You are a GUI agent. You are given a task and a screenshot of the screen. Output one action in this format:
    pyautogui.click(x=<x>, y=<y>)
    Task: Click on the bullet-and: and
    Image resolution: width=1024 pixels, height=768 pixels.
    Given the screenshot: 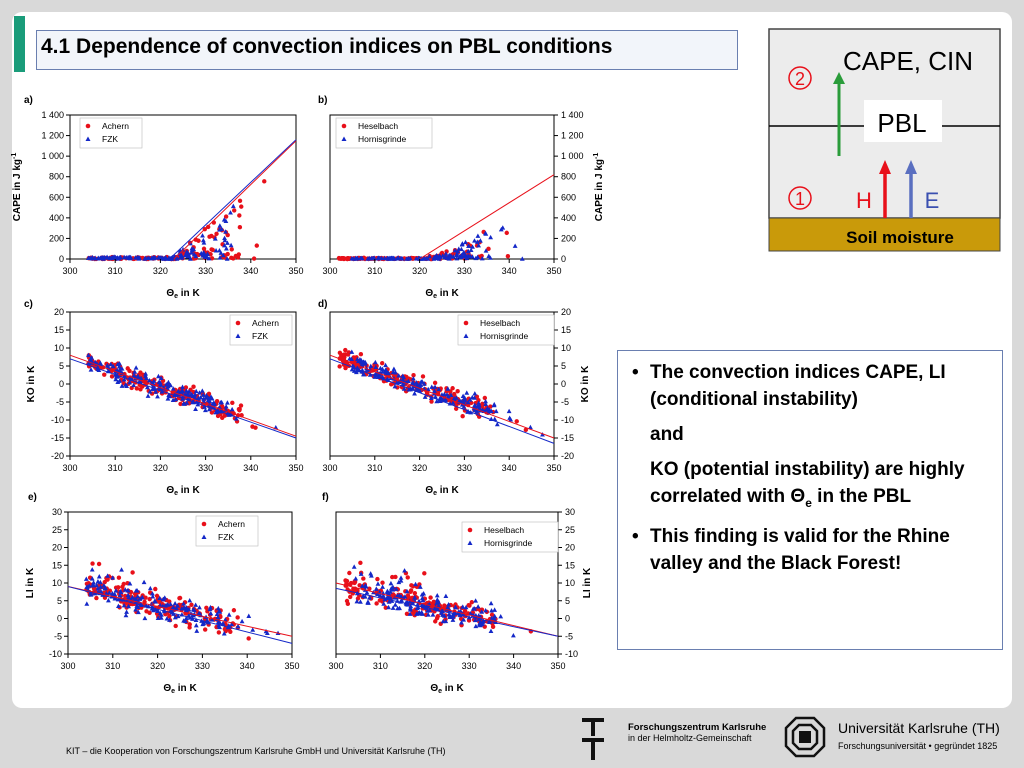 What is the action you would take?
    pyautogui.click(x=667, y=434)
    